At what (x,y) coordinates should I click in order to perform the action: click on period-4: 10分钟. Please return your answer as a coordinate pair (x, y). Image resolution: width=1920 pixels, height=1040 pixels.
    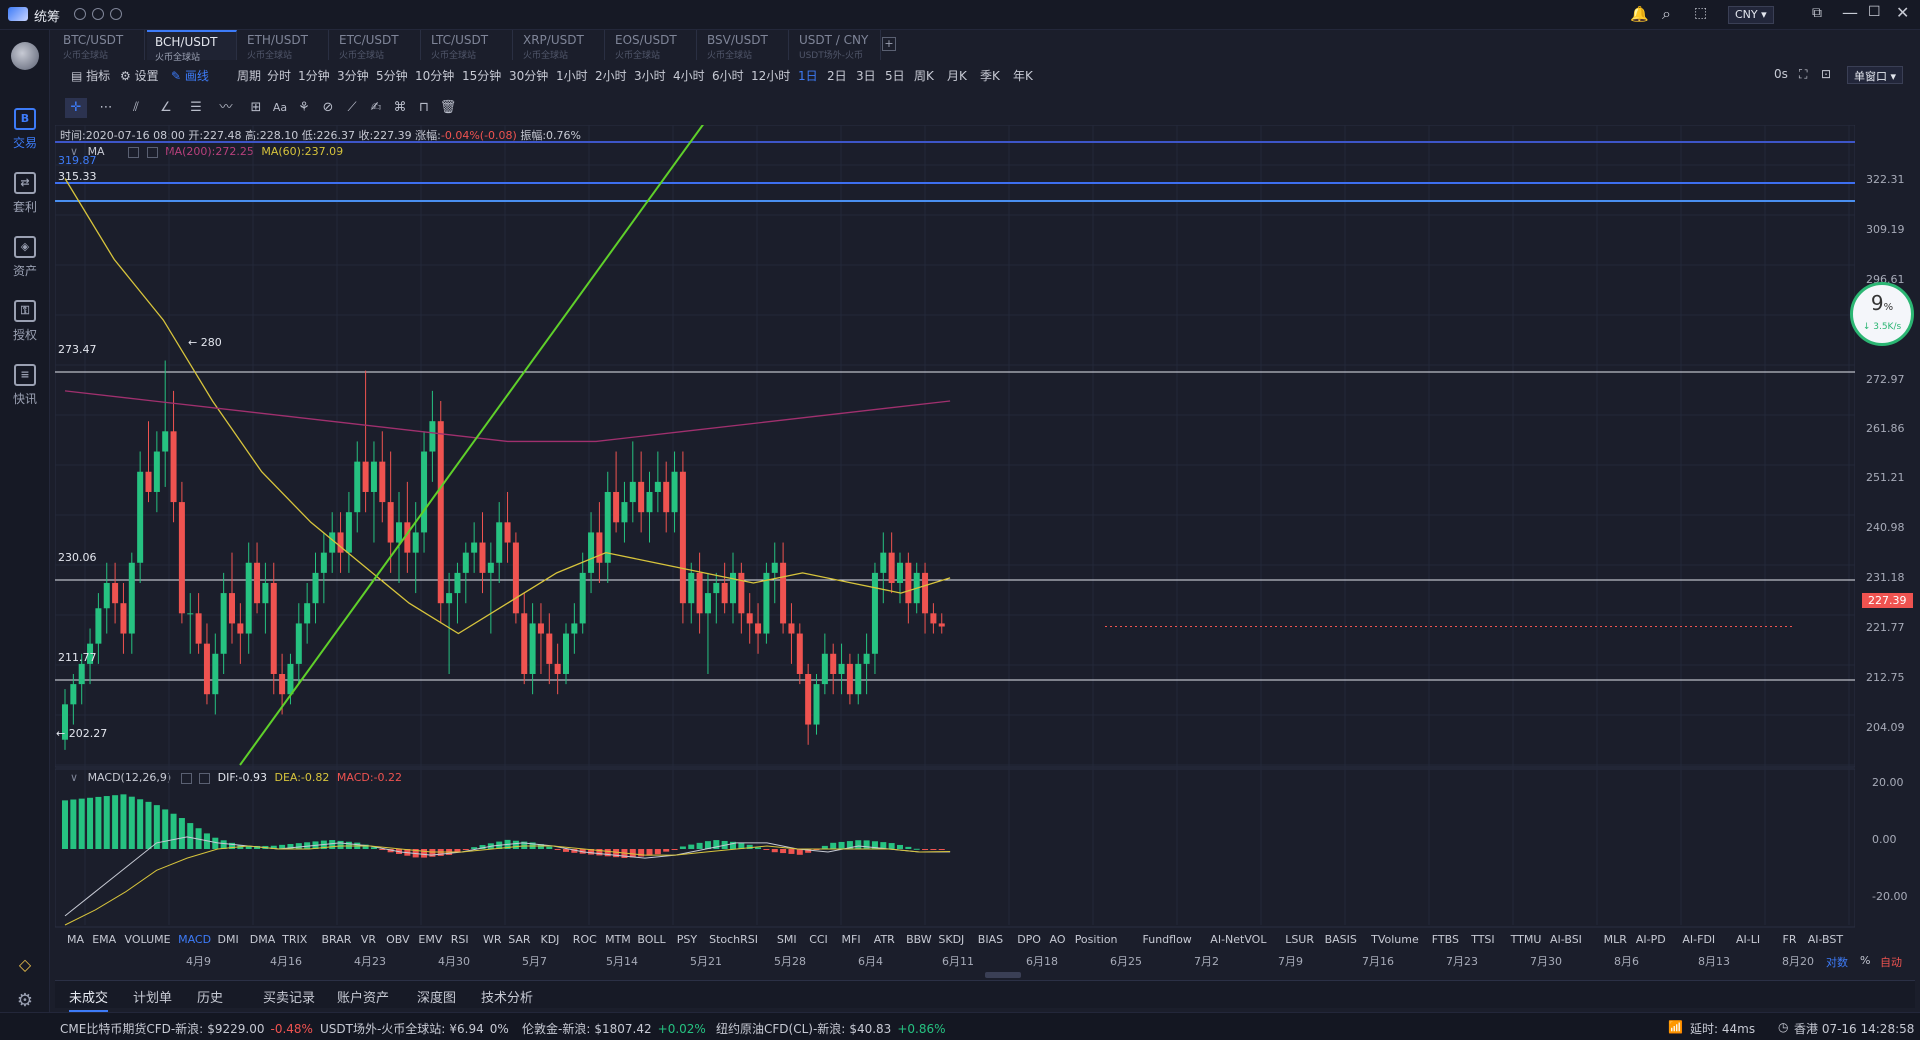
    Looking at the image, I should click on (435, 76).